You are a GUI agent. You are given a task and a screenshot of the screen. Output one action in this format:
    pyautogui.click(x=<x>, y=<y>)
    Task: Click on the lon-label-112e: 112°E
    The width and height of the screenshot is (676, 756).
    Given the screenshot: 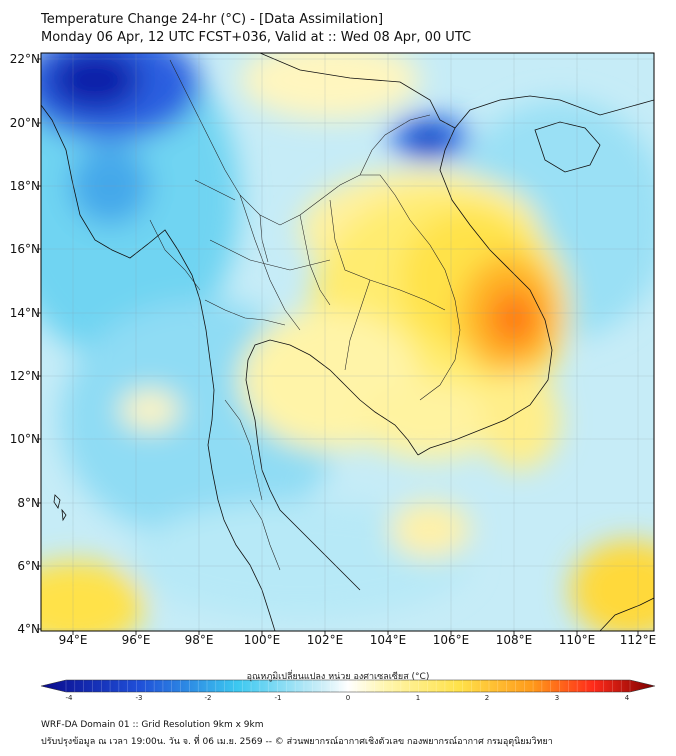 What is the action you would take?
    pyautogui.click(x=638, y=640)
    